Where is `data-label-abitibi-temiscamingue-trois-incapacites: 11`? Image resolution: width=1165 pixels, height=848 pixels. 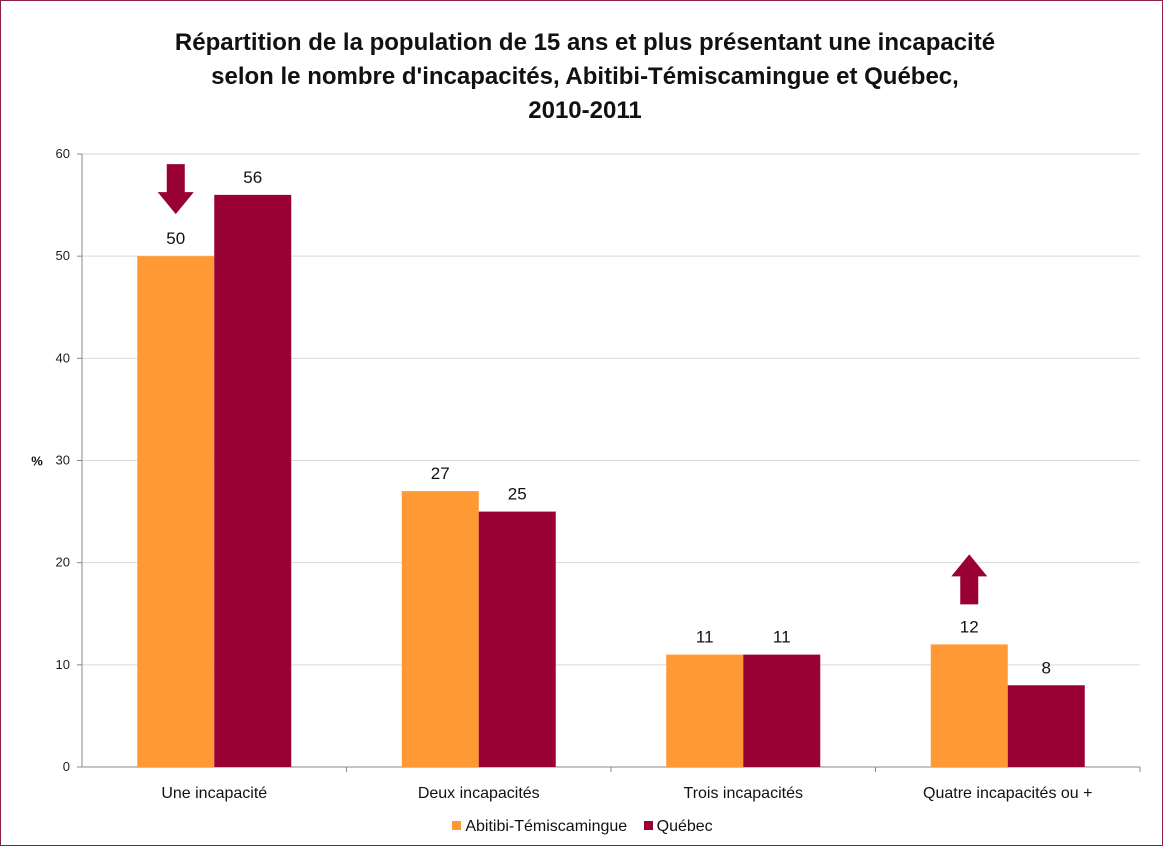
data-label-abitibi-temiscamingue-trois-incapacites: 11 is located at coordinates (705, 637).